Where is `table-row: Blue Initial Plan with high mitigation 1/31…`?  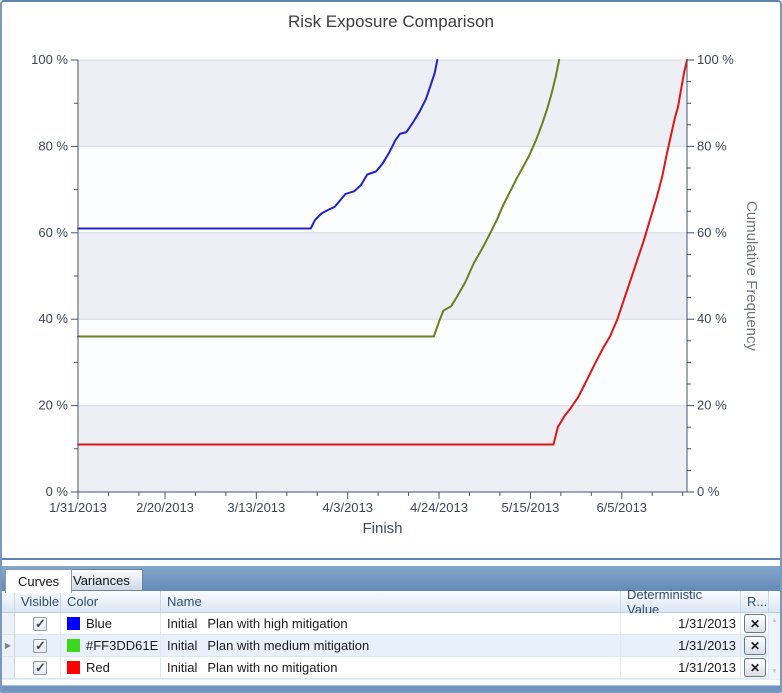
table-row: Blue Initial Plan with high mitigation 1/31… is located at coordinates (391, 624).